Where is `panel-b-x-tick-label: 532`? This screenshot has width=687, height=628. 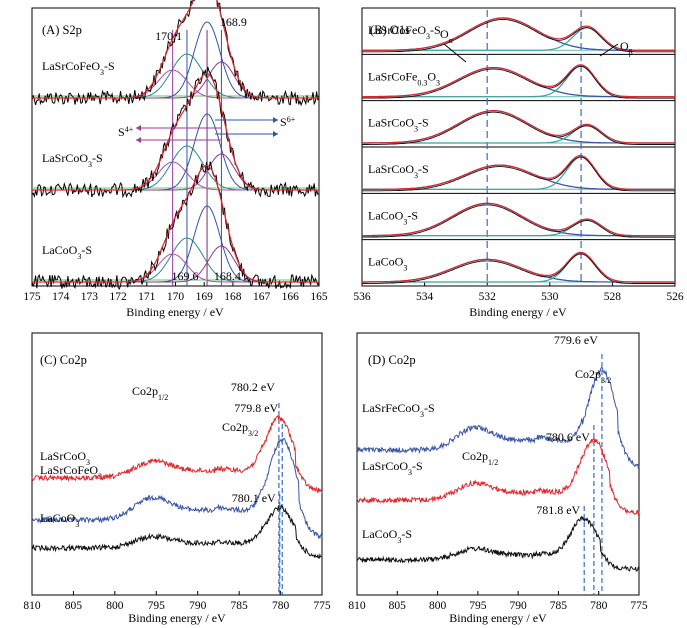 panel-b-x-tick-label: 532 is located at coordinates (488, 297).